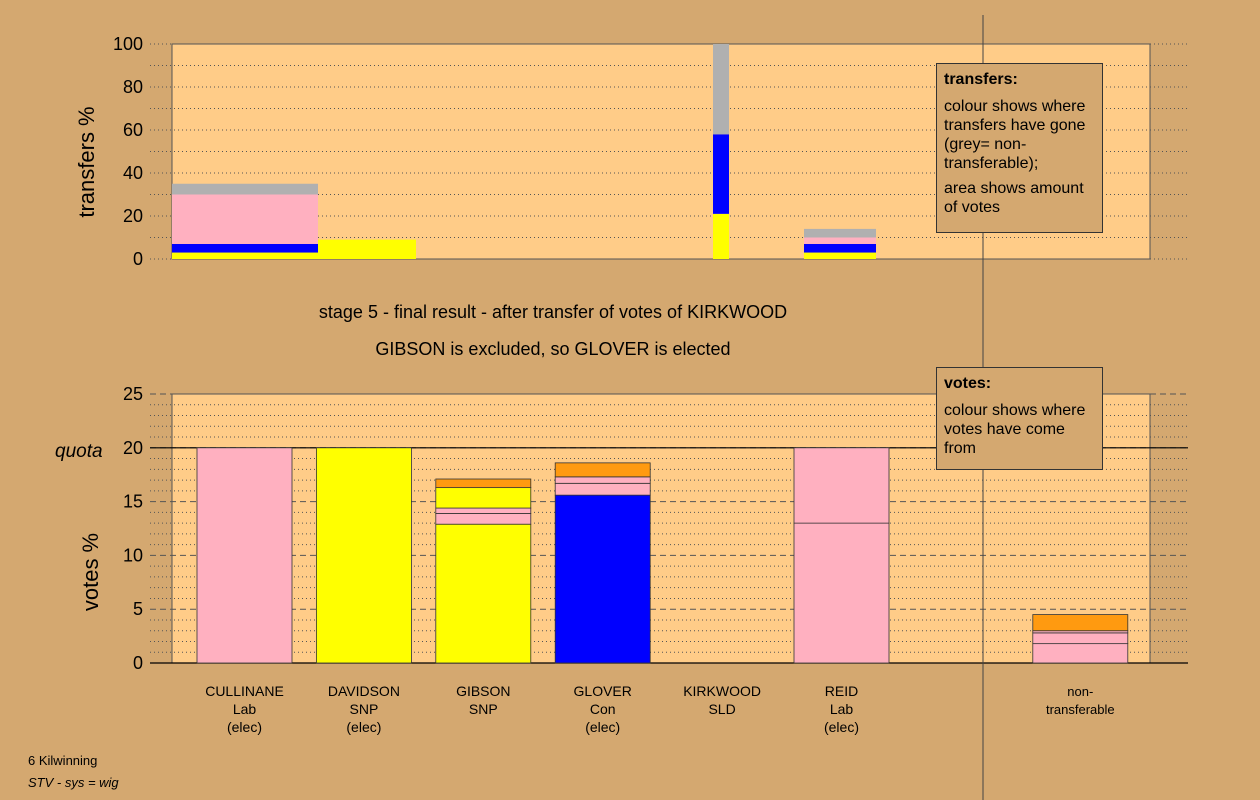 The width and height of the screenshot is (1260, 800). What do you see at coordinates (133, 502) in the screenshot?
I see `votes-tick-label: 15` at bounding box center [133, 502].